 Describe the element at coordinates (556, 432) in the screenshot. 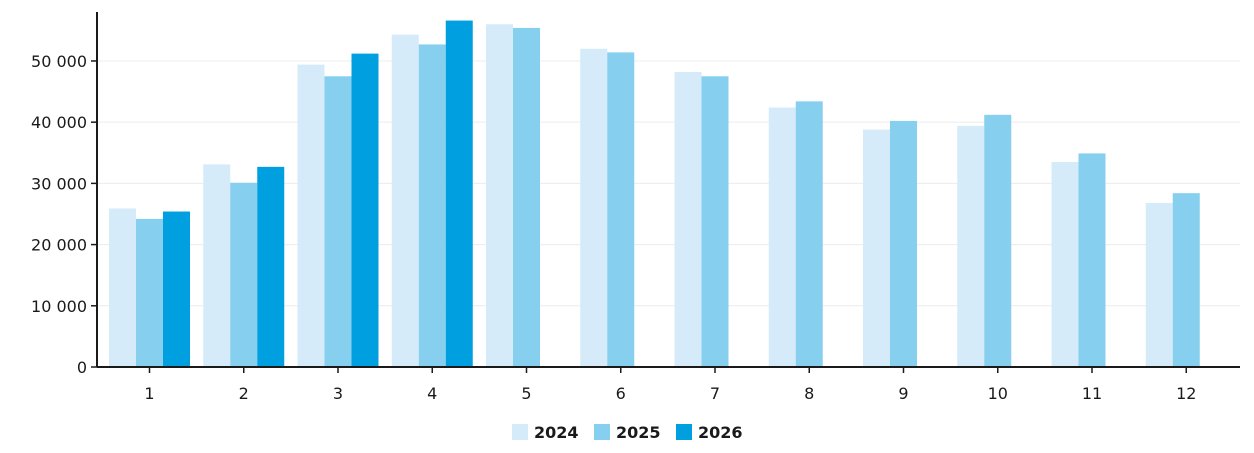

I see `legend-label: 2024` at that location.